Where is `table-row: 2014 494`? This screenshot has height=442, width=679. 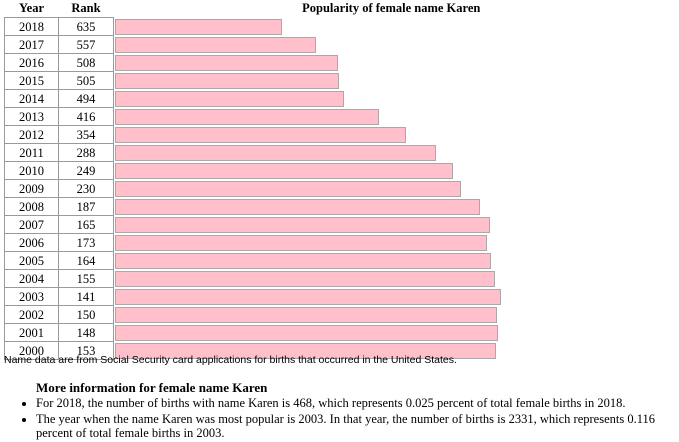
table-row: 2014 494 is located at coordinates (337, 98).